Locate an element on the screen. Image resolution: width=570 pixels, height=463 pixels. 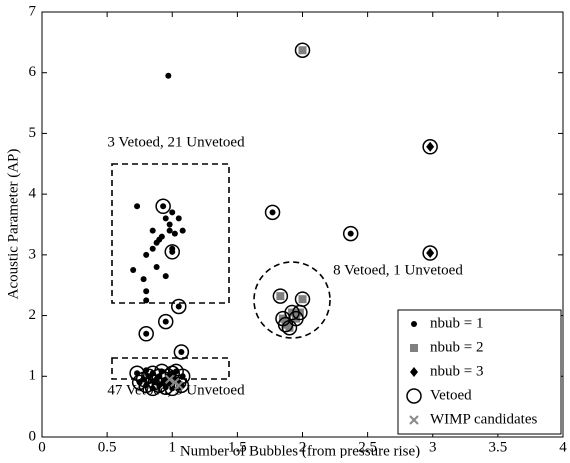
annotation: 3 Vetoed, 21 Unvetoed is located at coordinates (176, 142).